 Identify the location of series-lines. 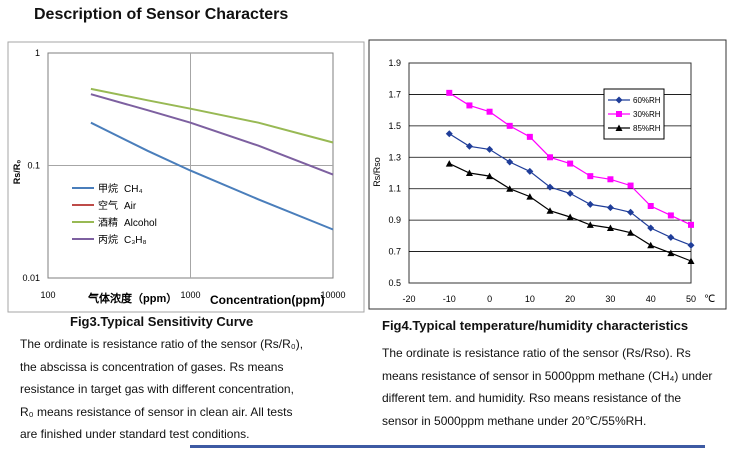
(212, 159).